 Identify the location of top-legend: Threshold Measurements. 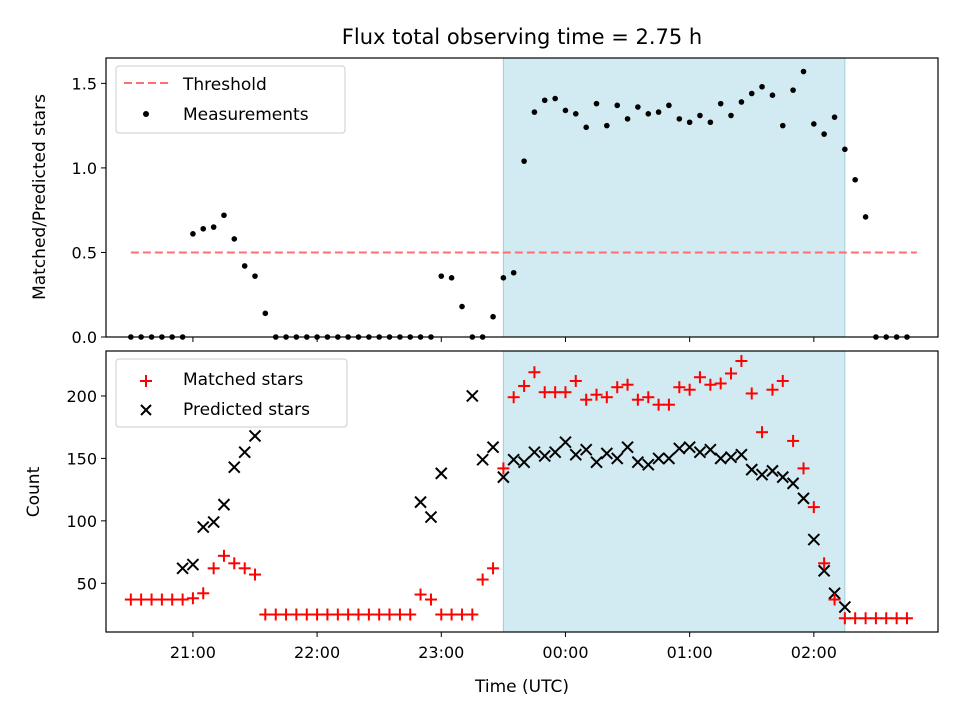
(230, 99).